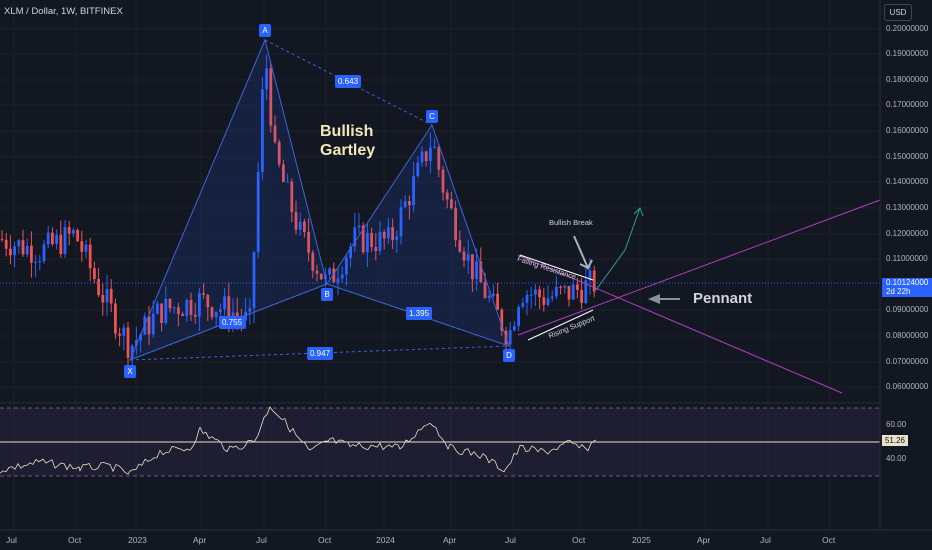  Describe the element at coordinates (320, 353) in the screenshot. I see `ratio-xd: 0.947` at that location.